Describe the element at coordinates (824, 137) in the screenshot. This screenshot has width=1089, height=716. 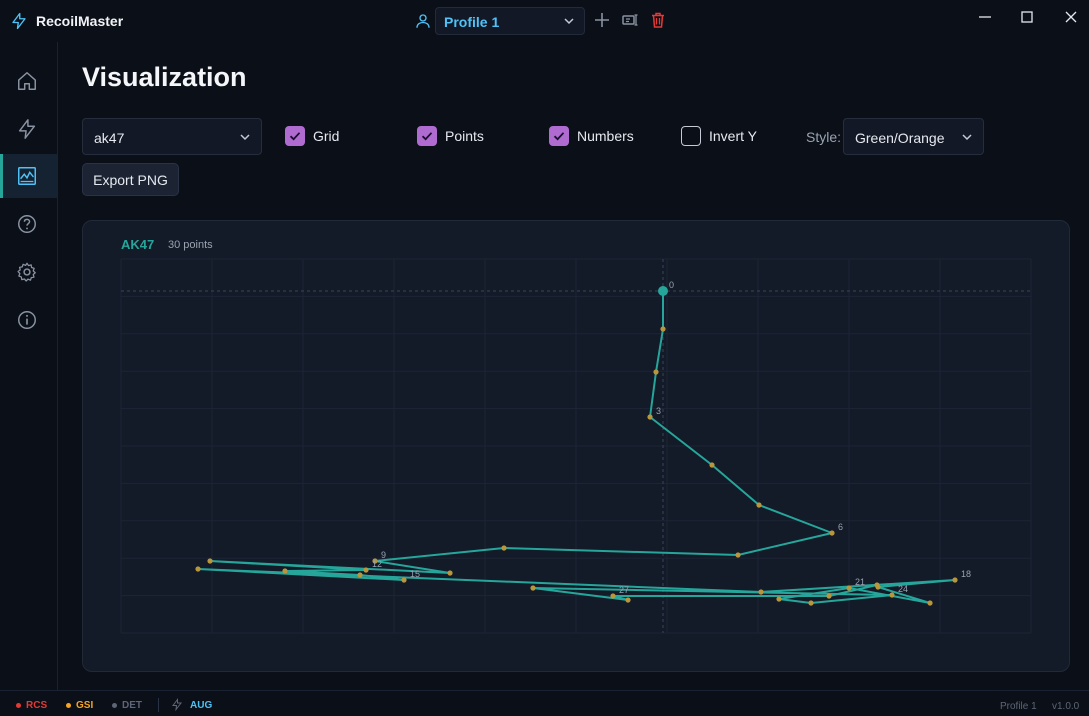
I see `style-label: Style:` at that location.